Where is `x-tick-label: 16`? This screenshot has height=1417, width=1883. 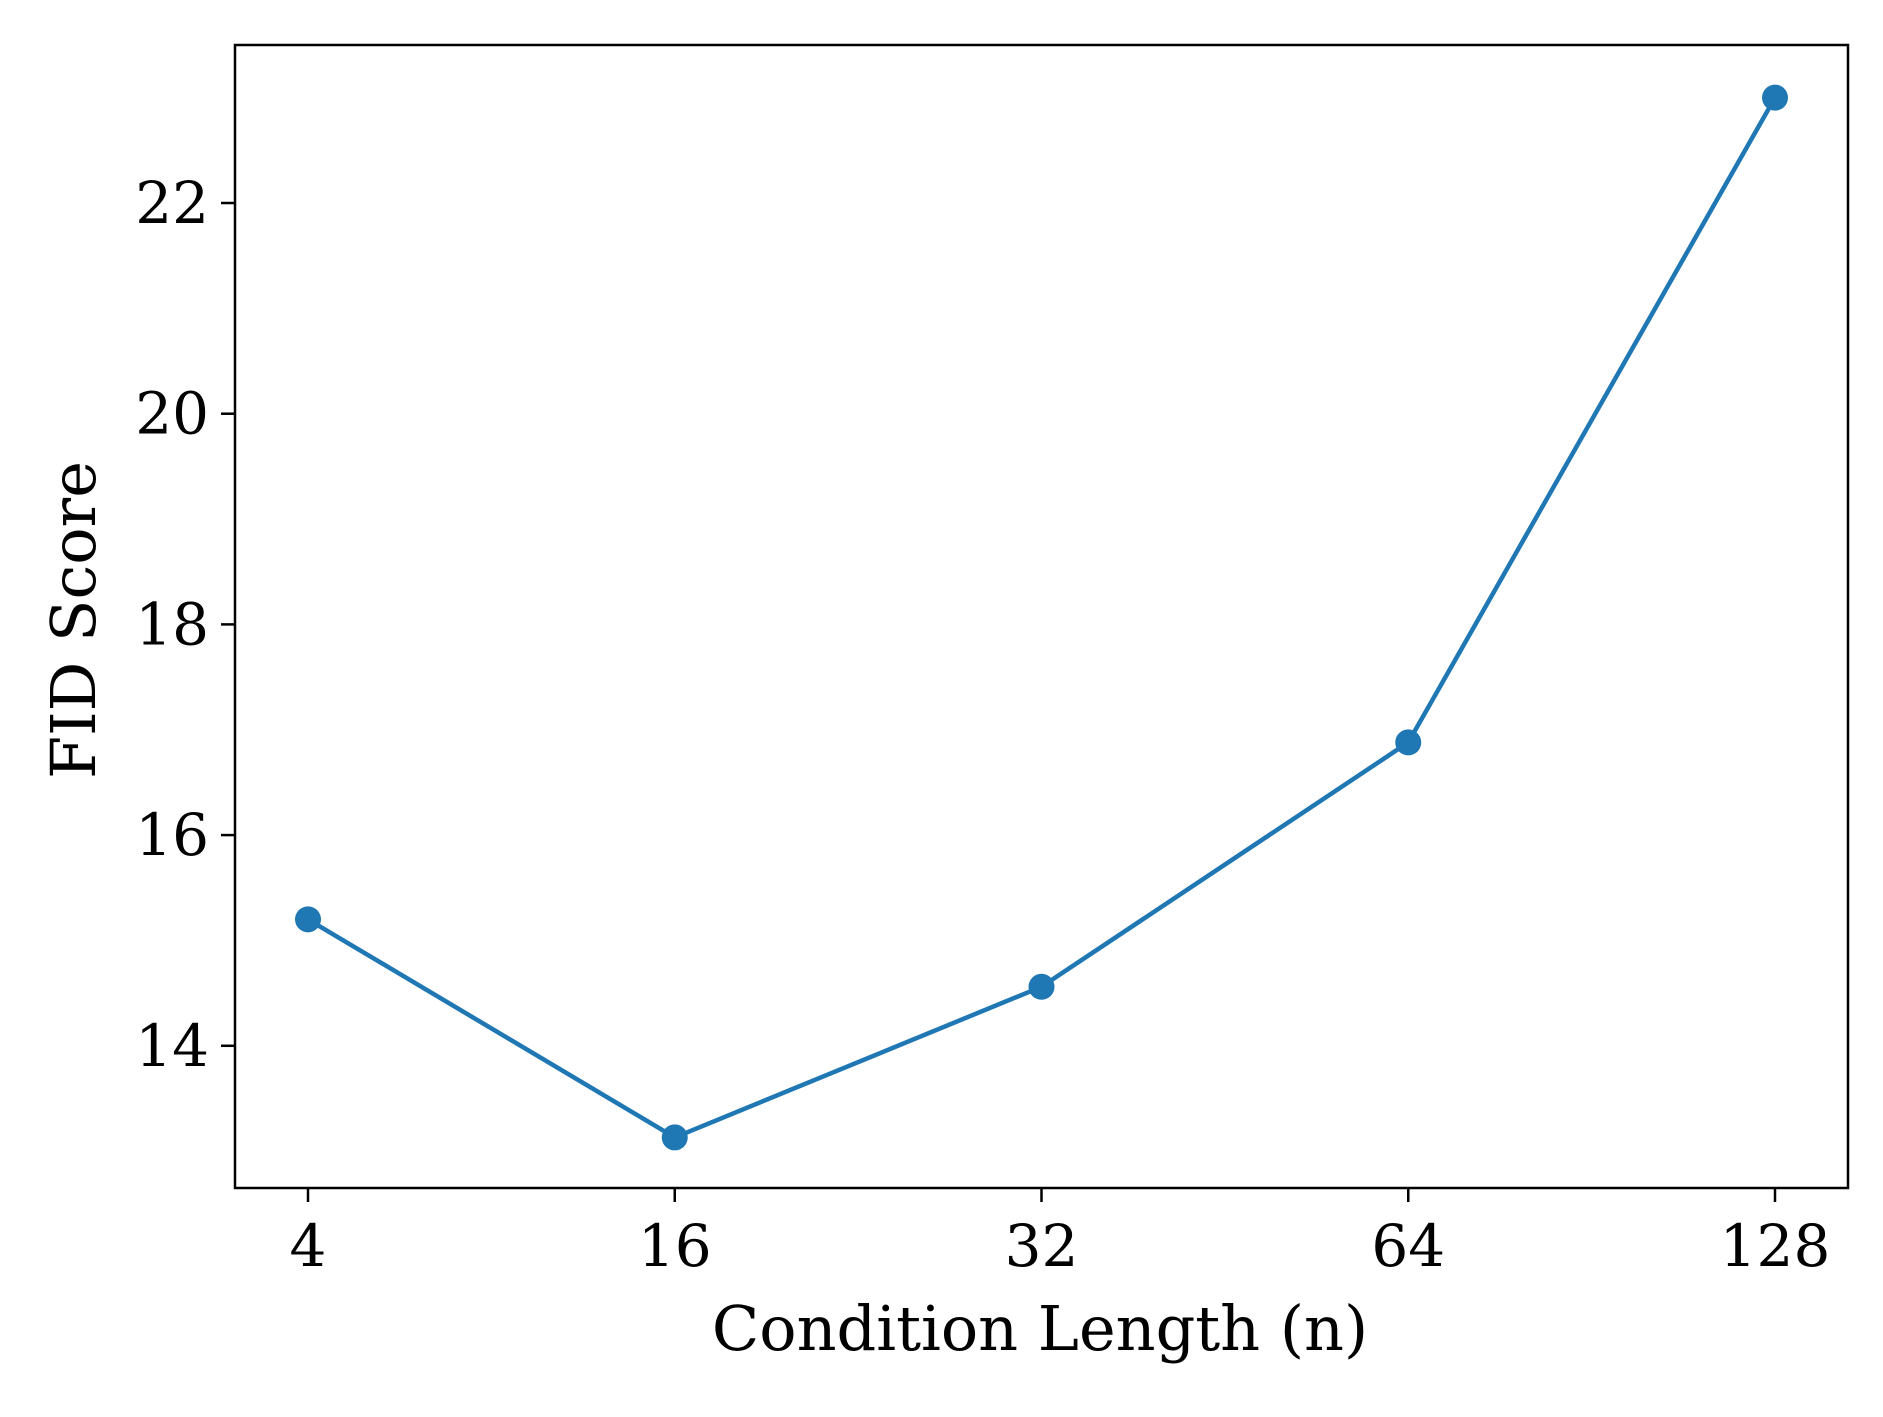 x-tick-label: 16 is located at coordinates (675, 1246).